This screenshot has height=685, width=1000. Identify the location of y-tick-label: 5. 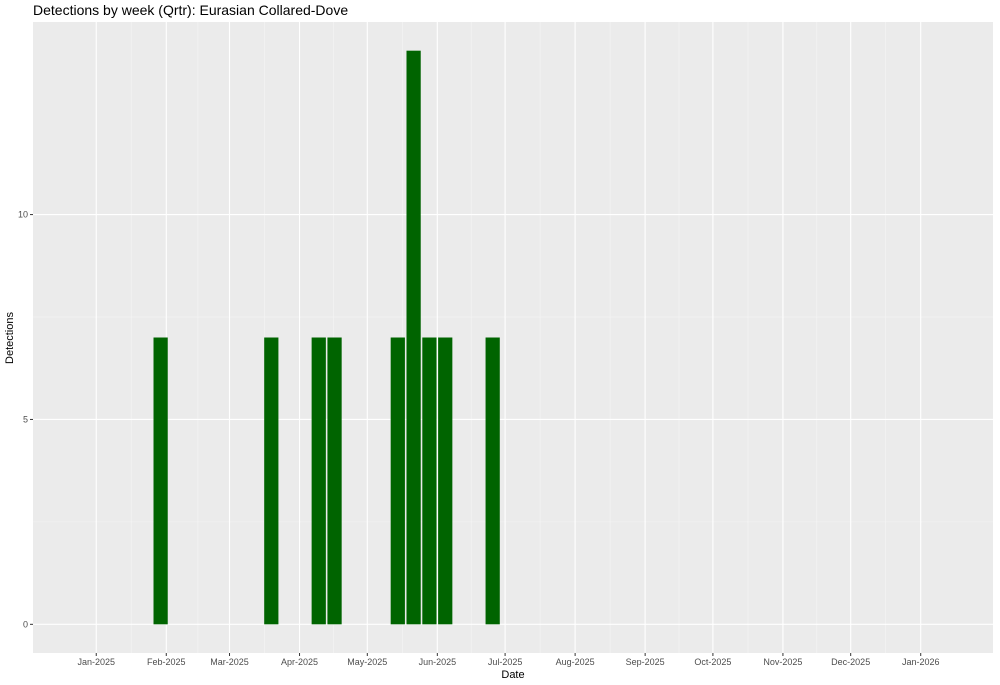
(25, 419).